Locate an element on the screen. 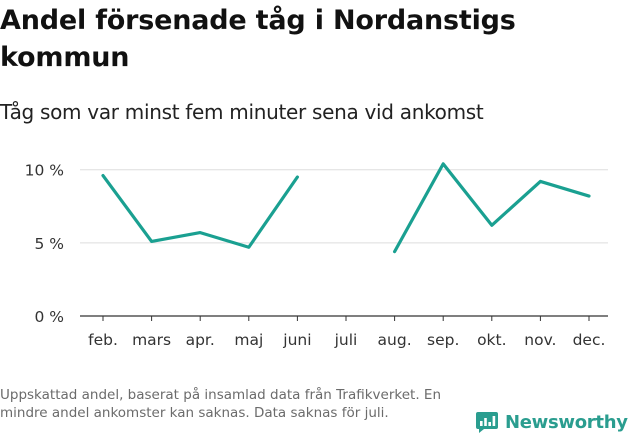  chart-title: Andel försenade tåg i Nordanstigs kommun is located at coordinates (258, 39).